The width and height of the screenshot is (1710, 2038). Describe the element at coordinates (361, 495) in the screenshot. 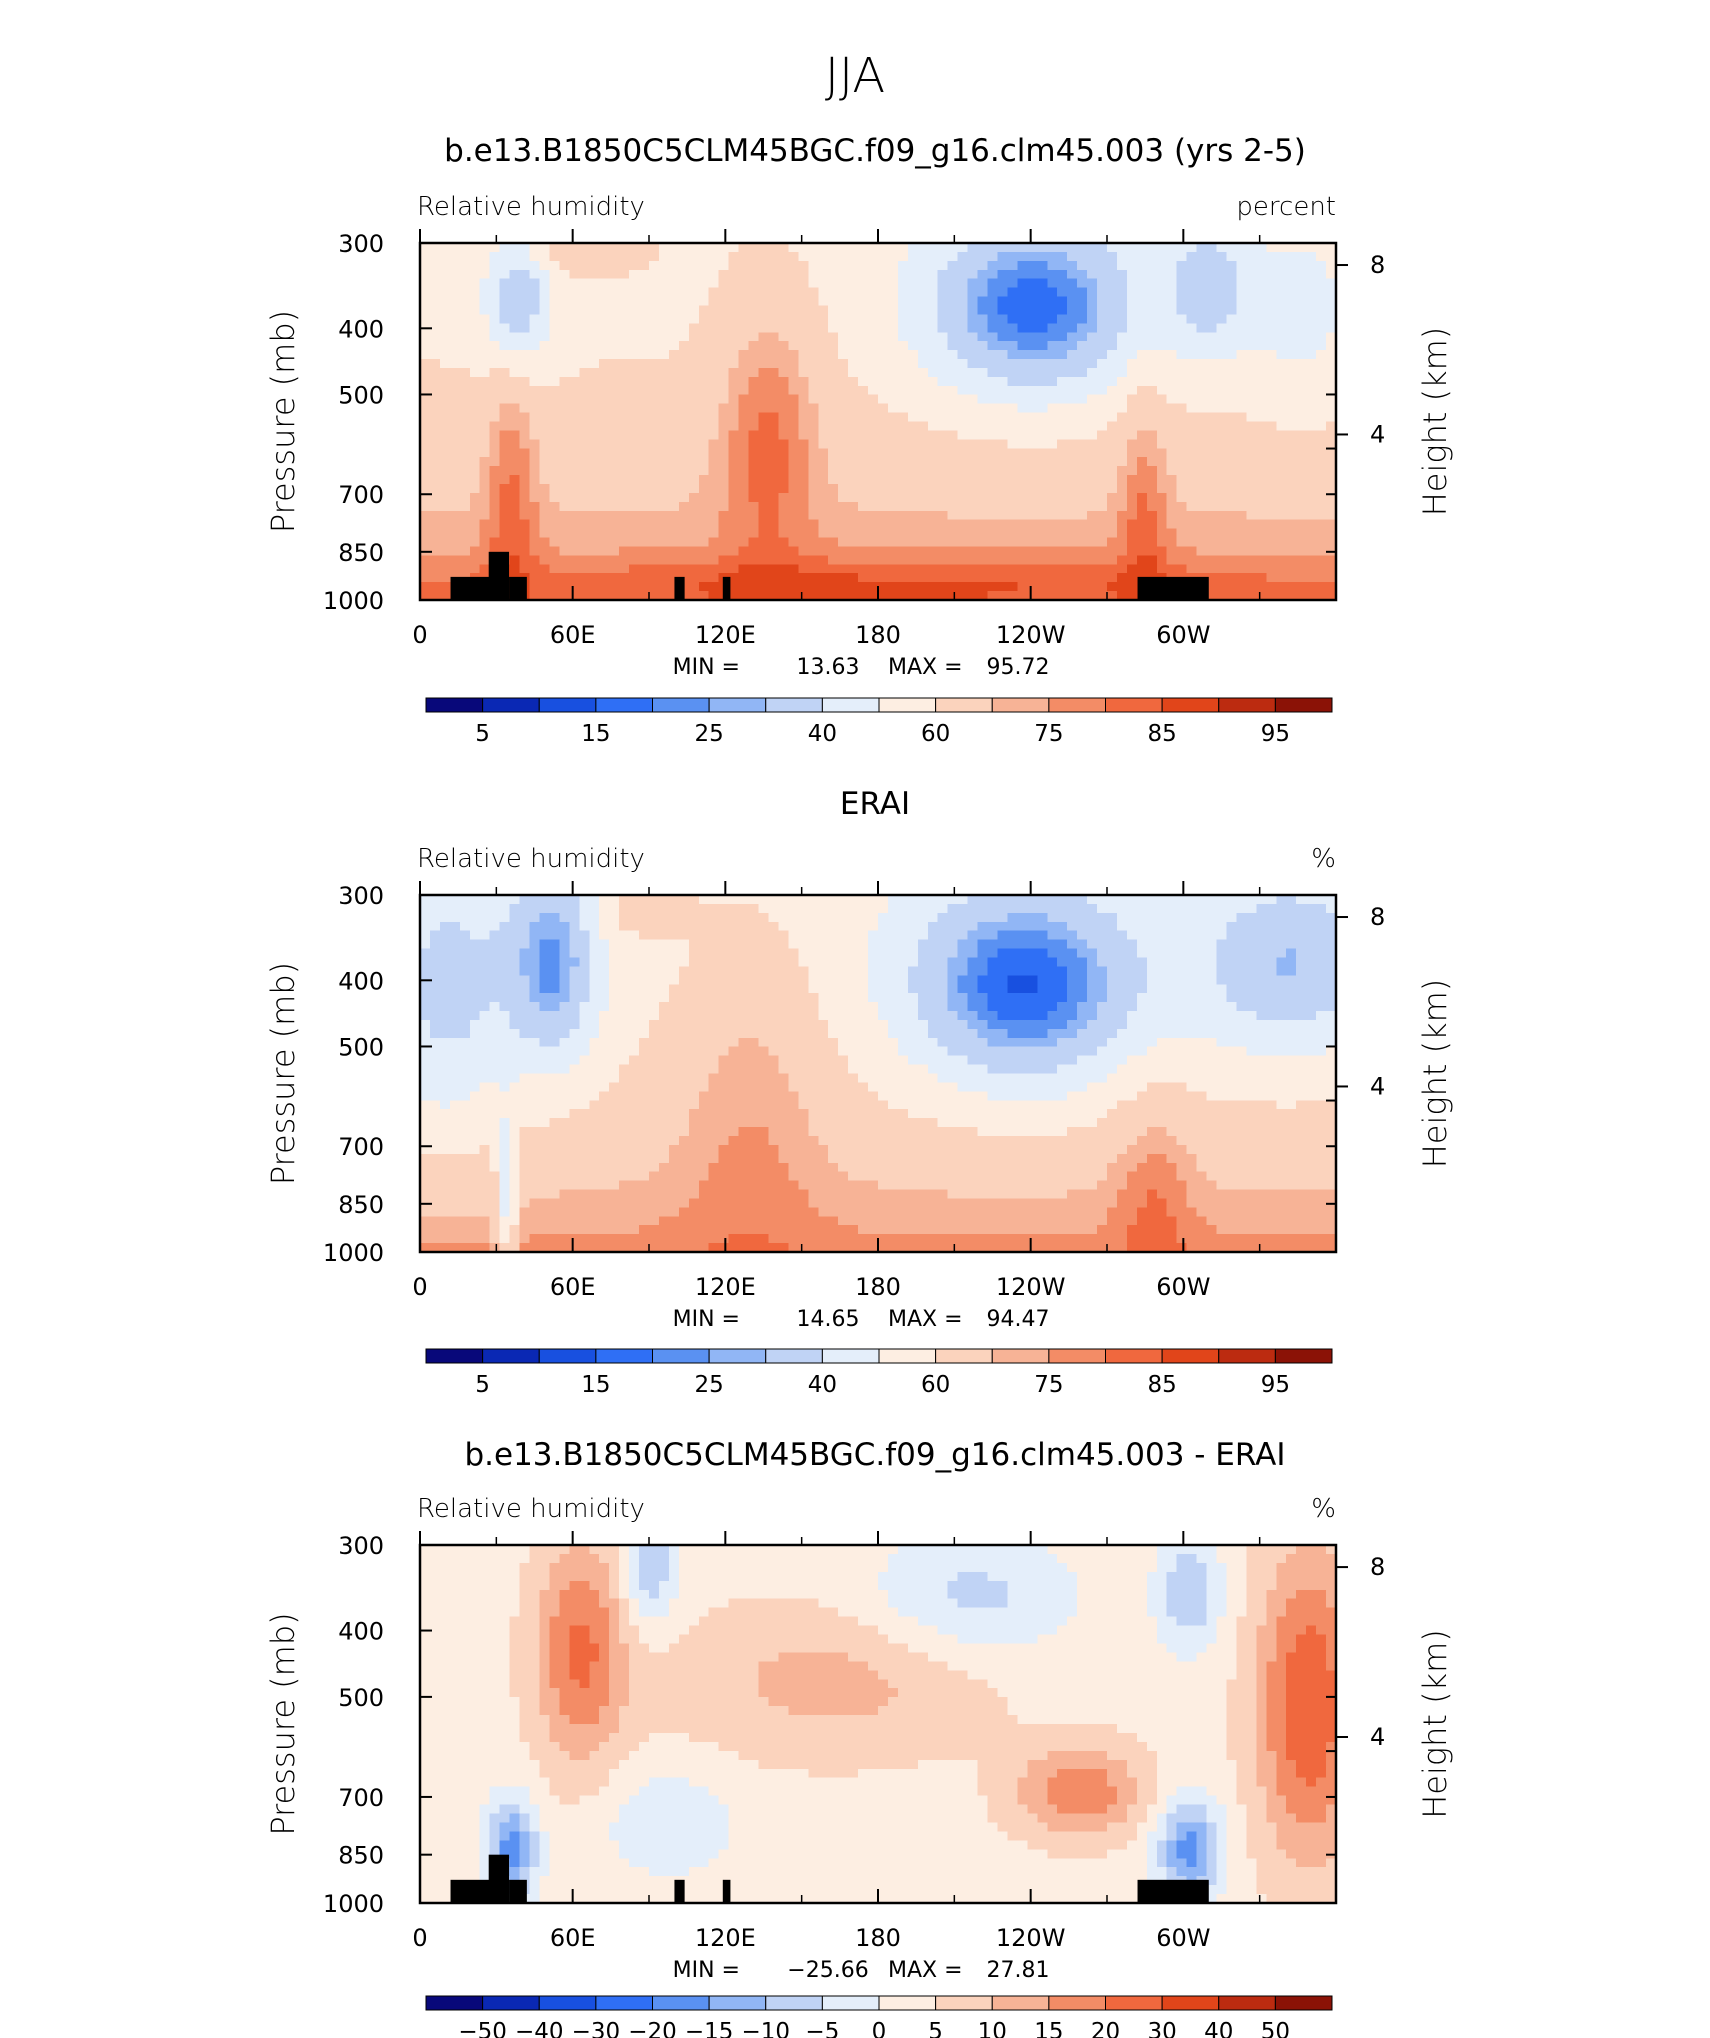

I see `y-tick-label: 700` at that location.